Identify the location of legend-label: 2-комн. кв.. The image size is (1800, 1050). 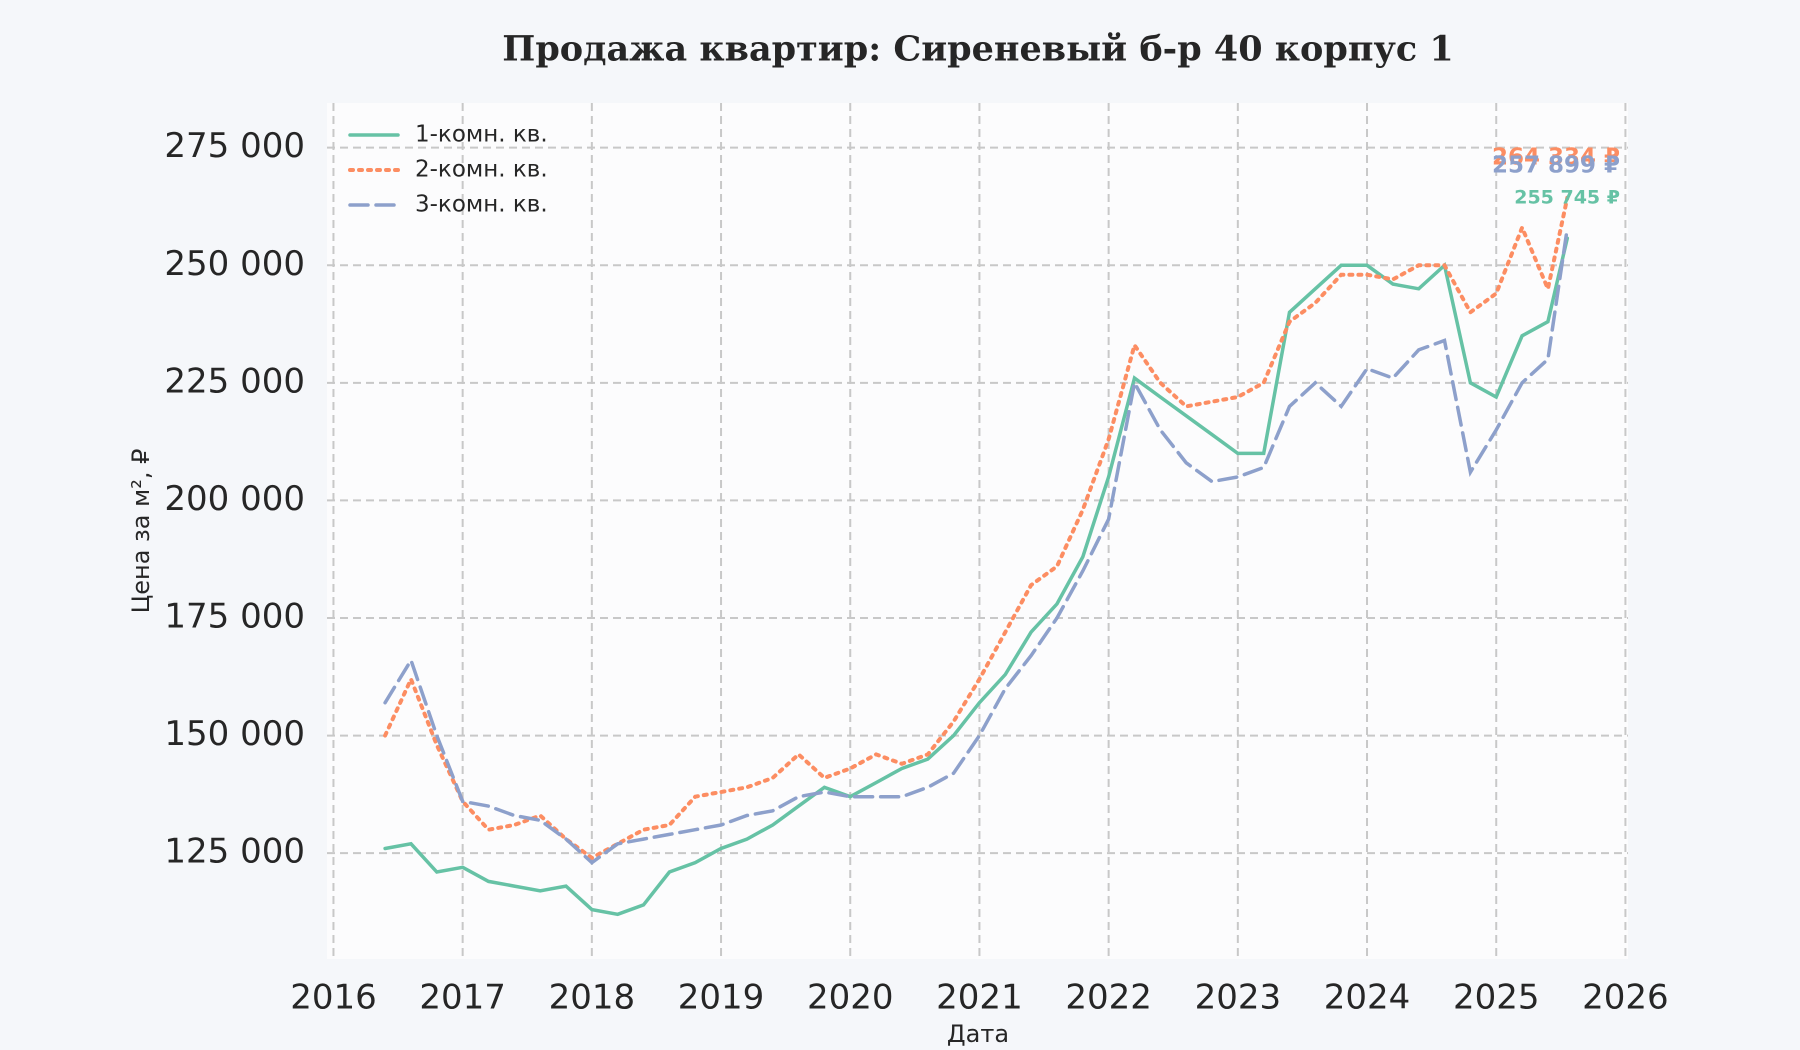
(481, 170).